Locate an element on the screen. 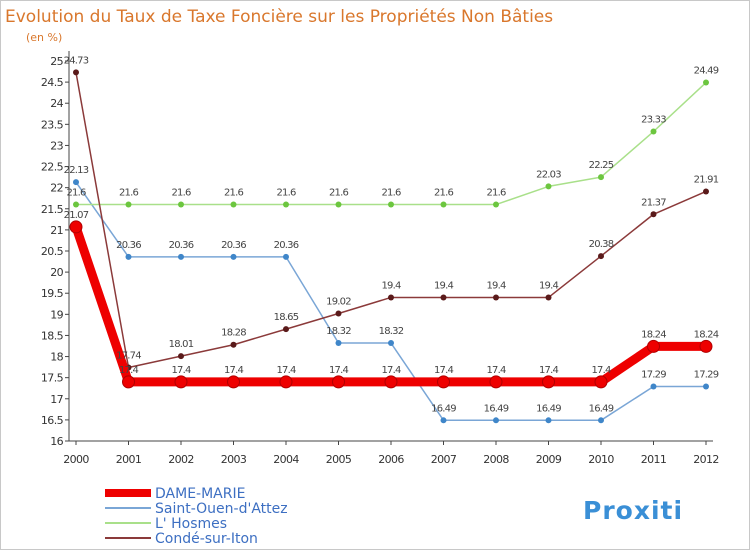 This screenshot has height=550, width=750. logo-text: Proxiti is located at coordinates (633, 510).